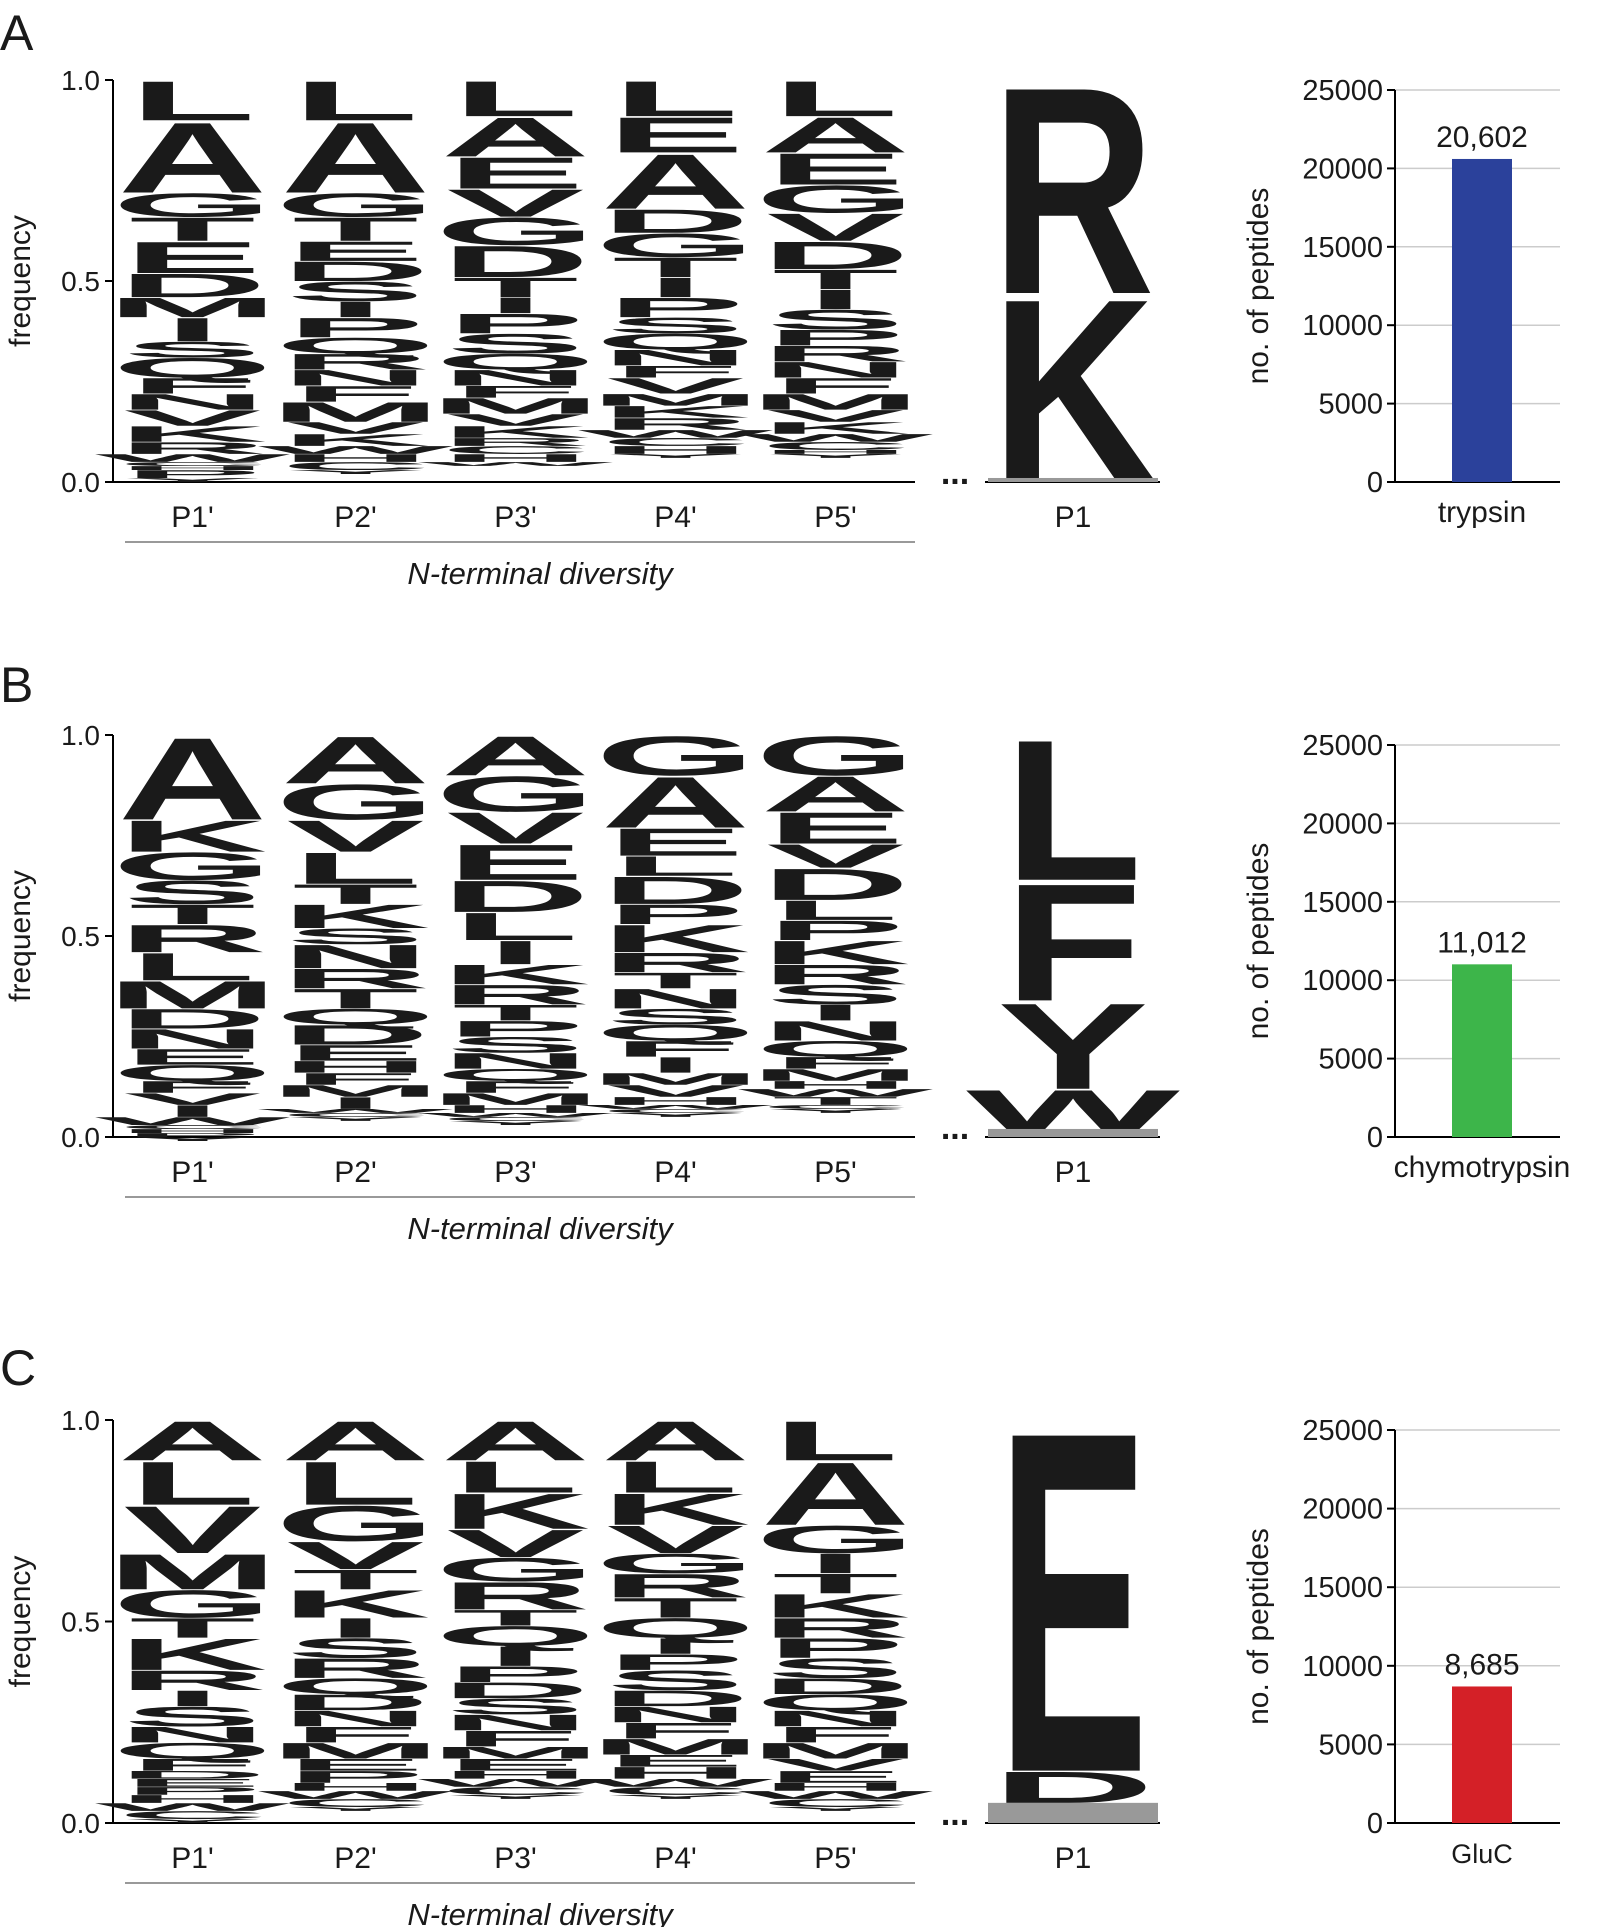  I want to click on logo-letter: P, so click(193, 474).